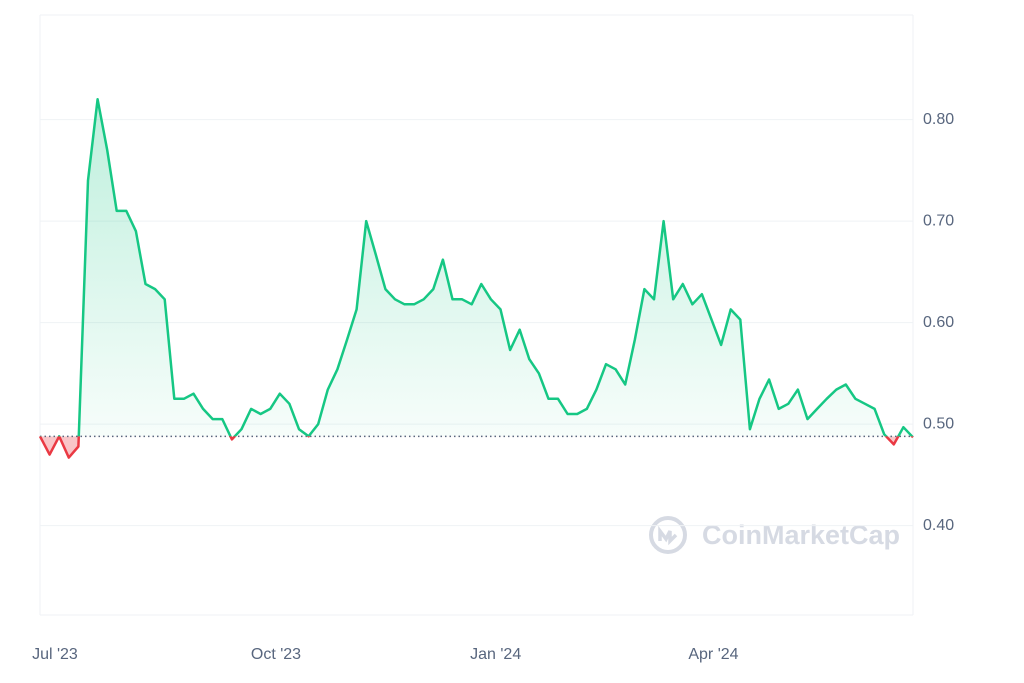 The width and height of the screenshot is (1024, 683). What do you see at coordinates (938, 525) in the screenshot?
I see `y-tick-label: 0.40` at bounding box center [938, 525].